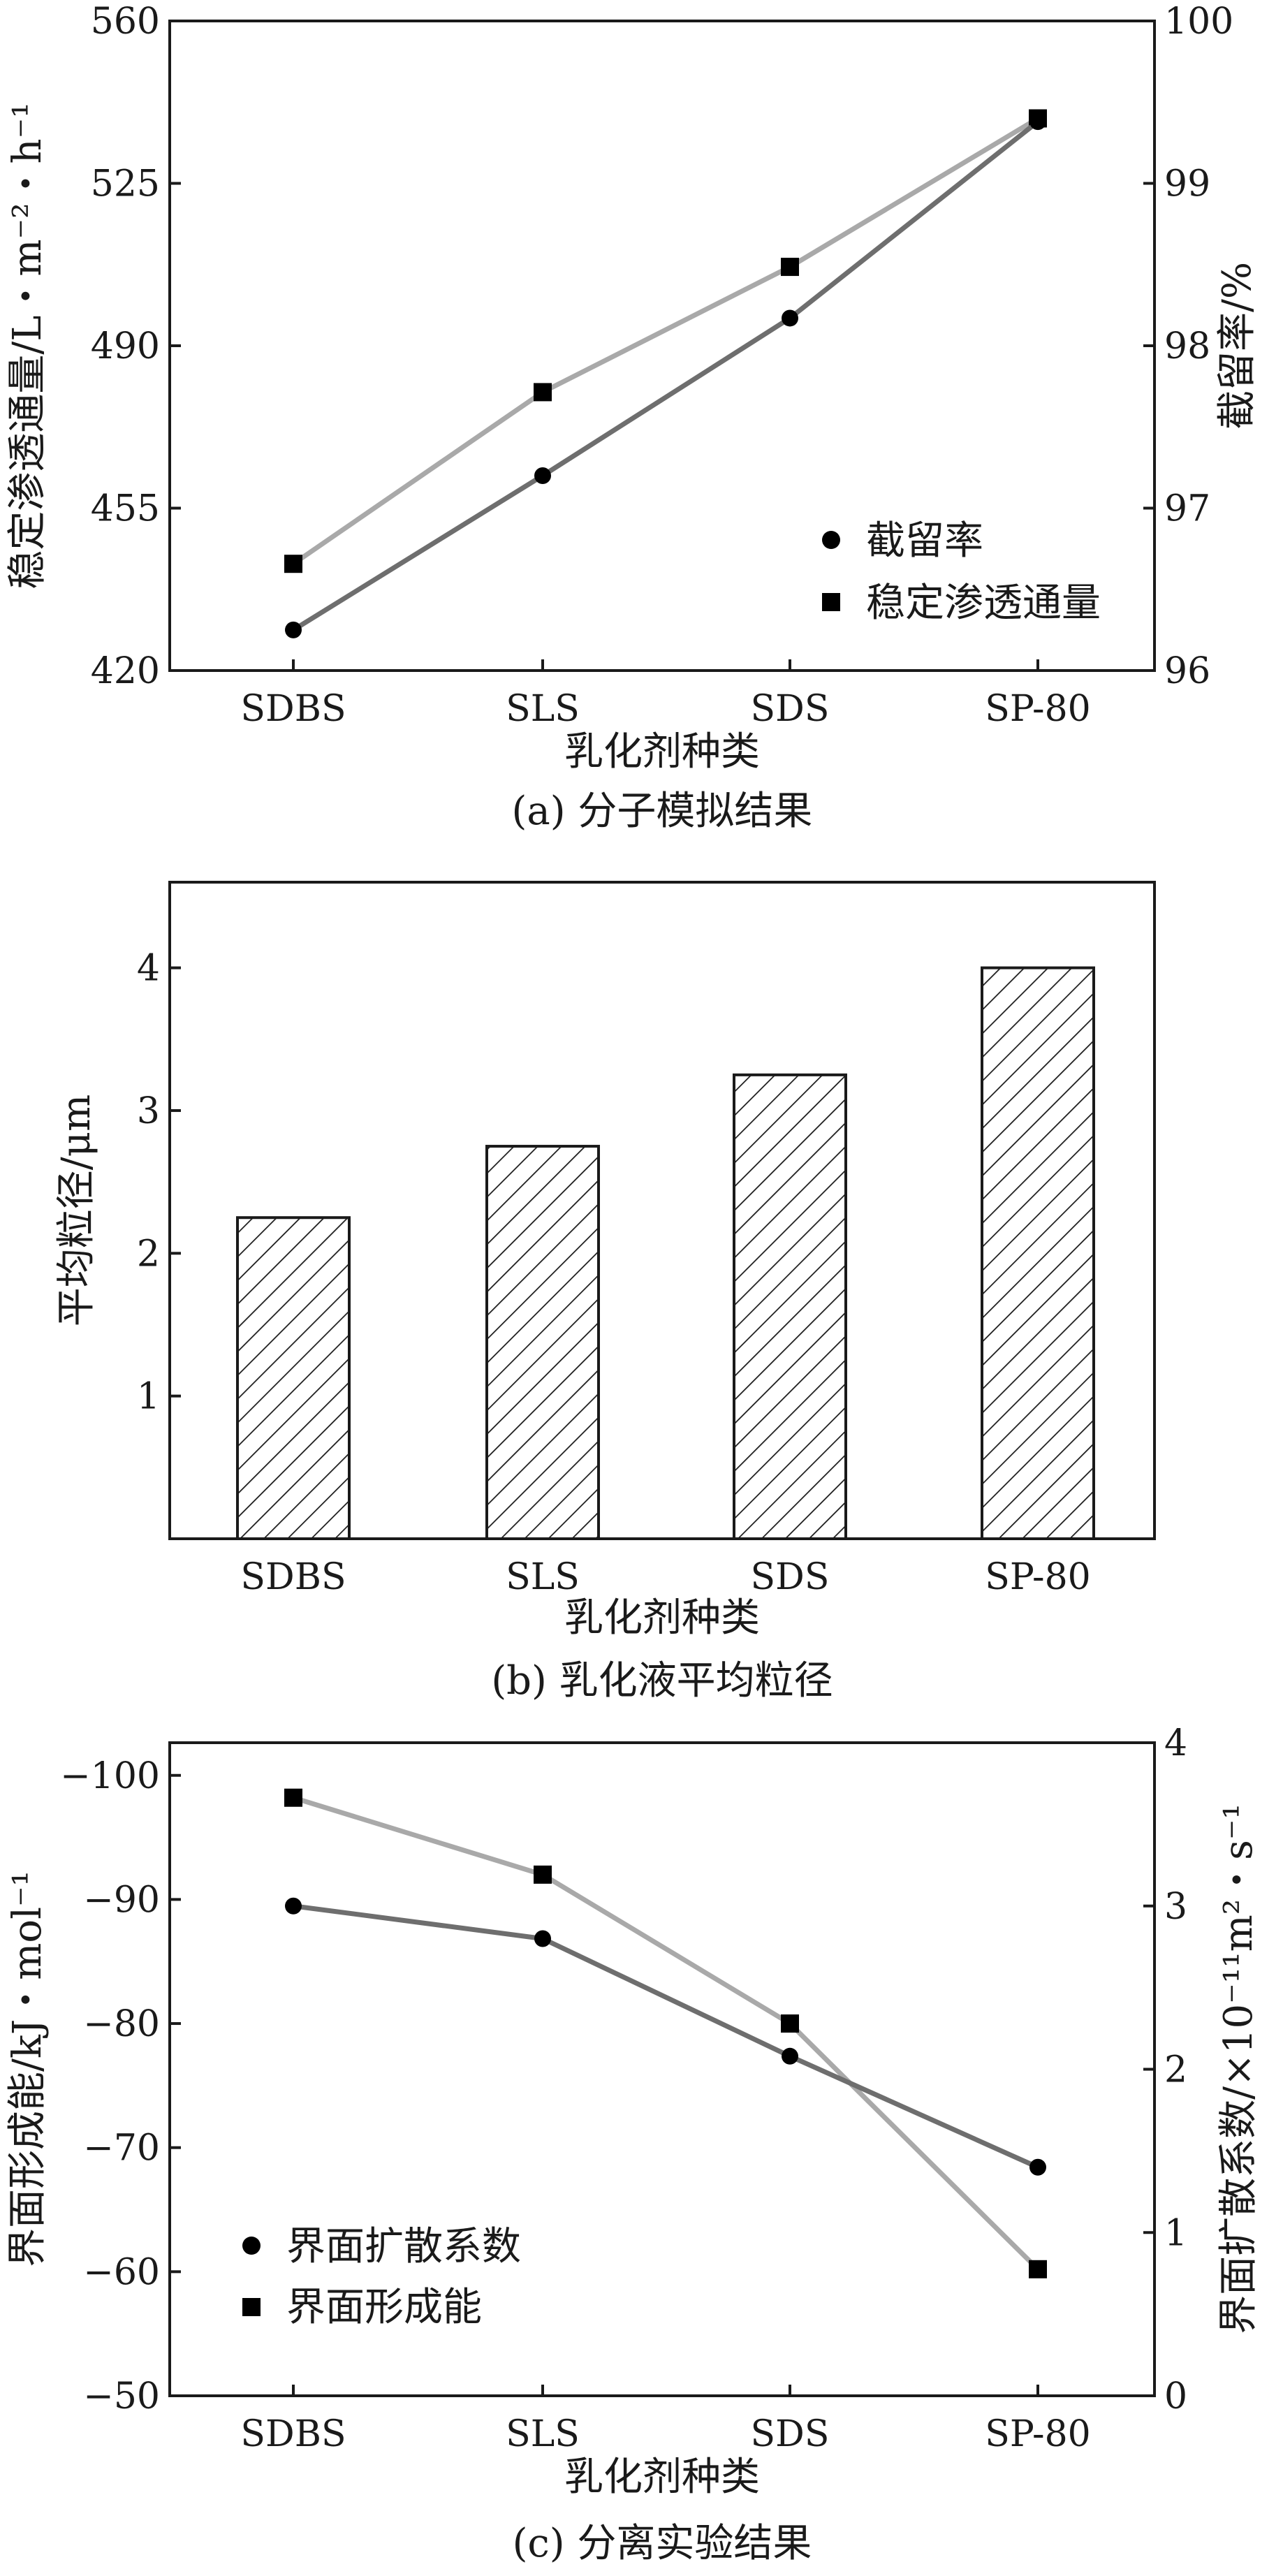 The height and width of the screenshot is (2576, 1283). What do you see at coordinates (121, 2148) in the screenshot?
I see `y-tick-label: −70` at bounding box center [121, 2148].